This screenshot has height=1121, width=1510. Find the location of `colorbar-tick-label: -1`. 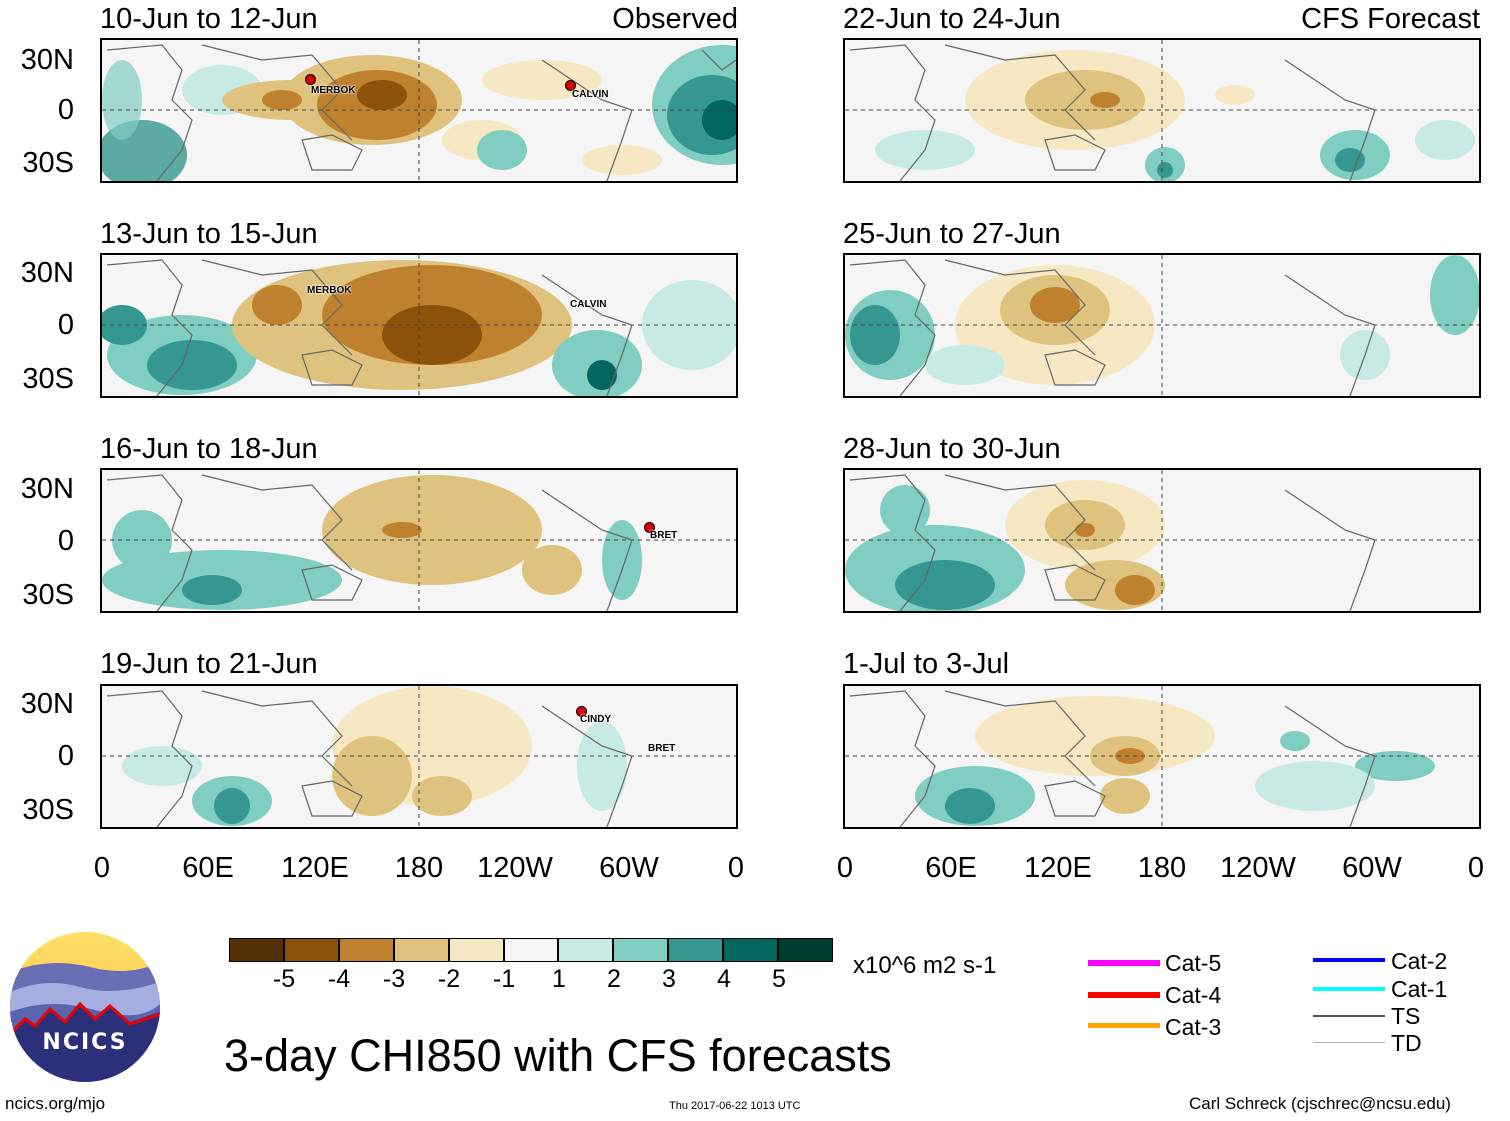

colorbar-tick-label: -1 is located at coordinates (504, 979).